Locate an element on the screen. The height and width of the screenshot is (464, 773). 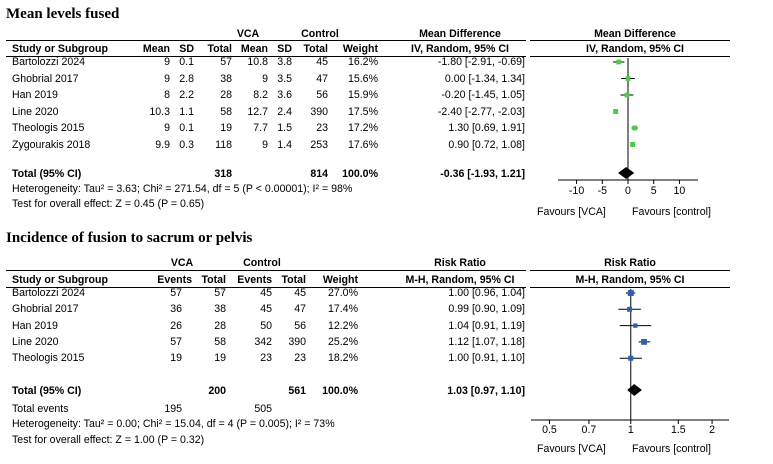
table-cell: 56 is located at coordinates (300, 325).